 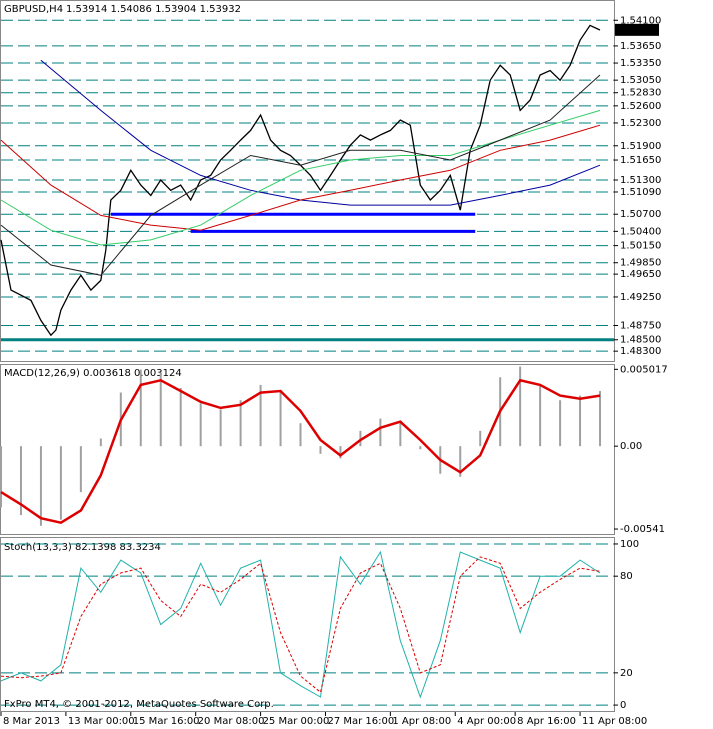 What do you see at coordinates (640, 123) in the screenshot?
I see `y-tick-label: 1.52300` at bounding box center [640, 123].